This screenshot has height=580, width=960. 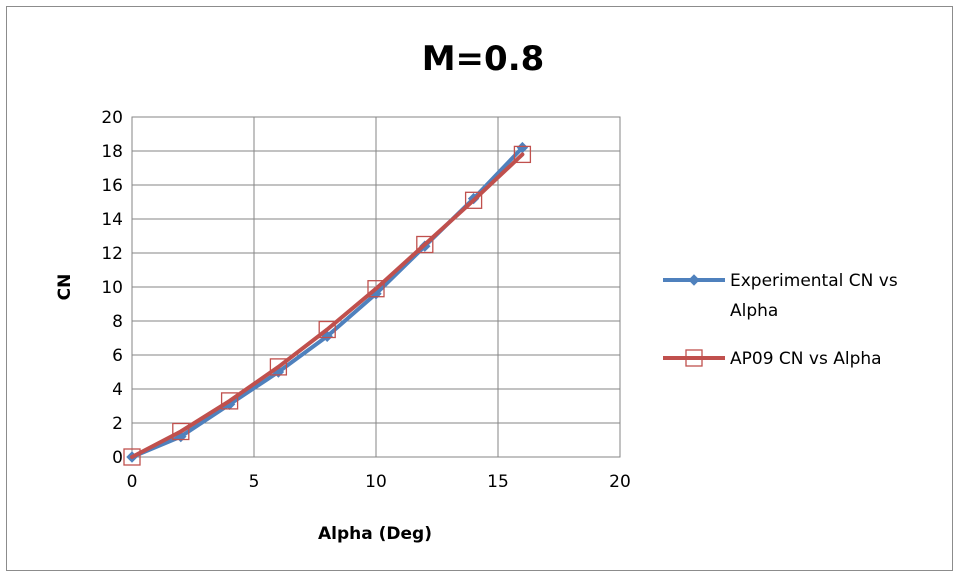 I want to click on x-tick-label: 20, so click(x=620, y=482).